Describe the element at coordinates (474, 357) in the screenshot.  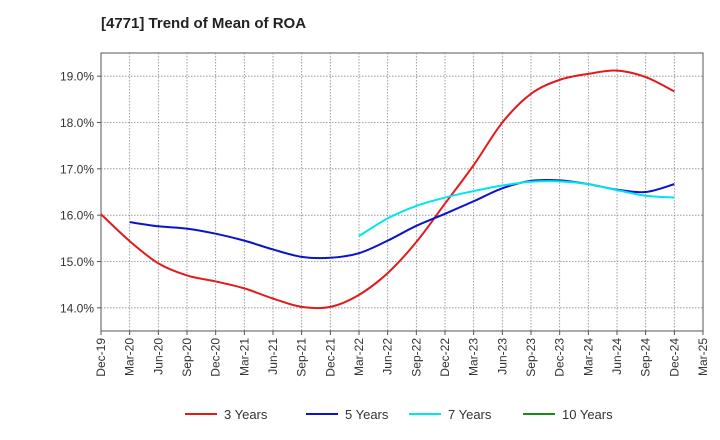
I see `x-tick-label: Mar-23` at that location.